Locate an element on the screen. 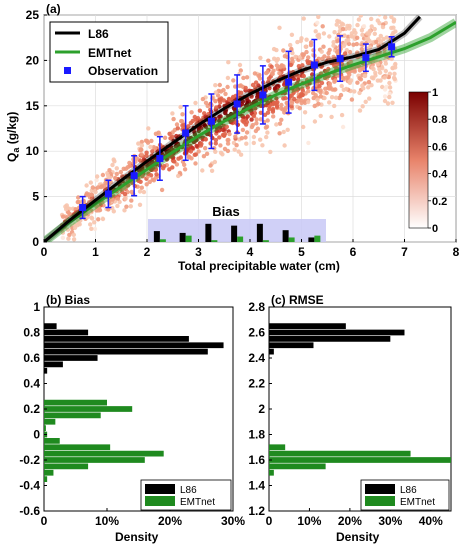  rmse-y-tick-label: 1.8 is located at coordinates (256, 435).